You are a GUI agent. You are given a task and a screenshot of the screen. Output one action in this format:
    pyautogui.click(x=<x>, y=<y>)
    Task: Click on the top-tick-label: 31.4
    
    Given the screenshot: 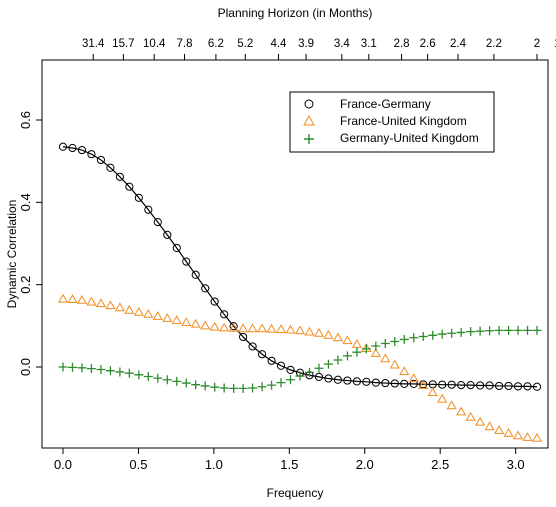 What is the action you would take?
    pyautogui.click(x=93, y=44)
    